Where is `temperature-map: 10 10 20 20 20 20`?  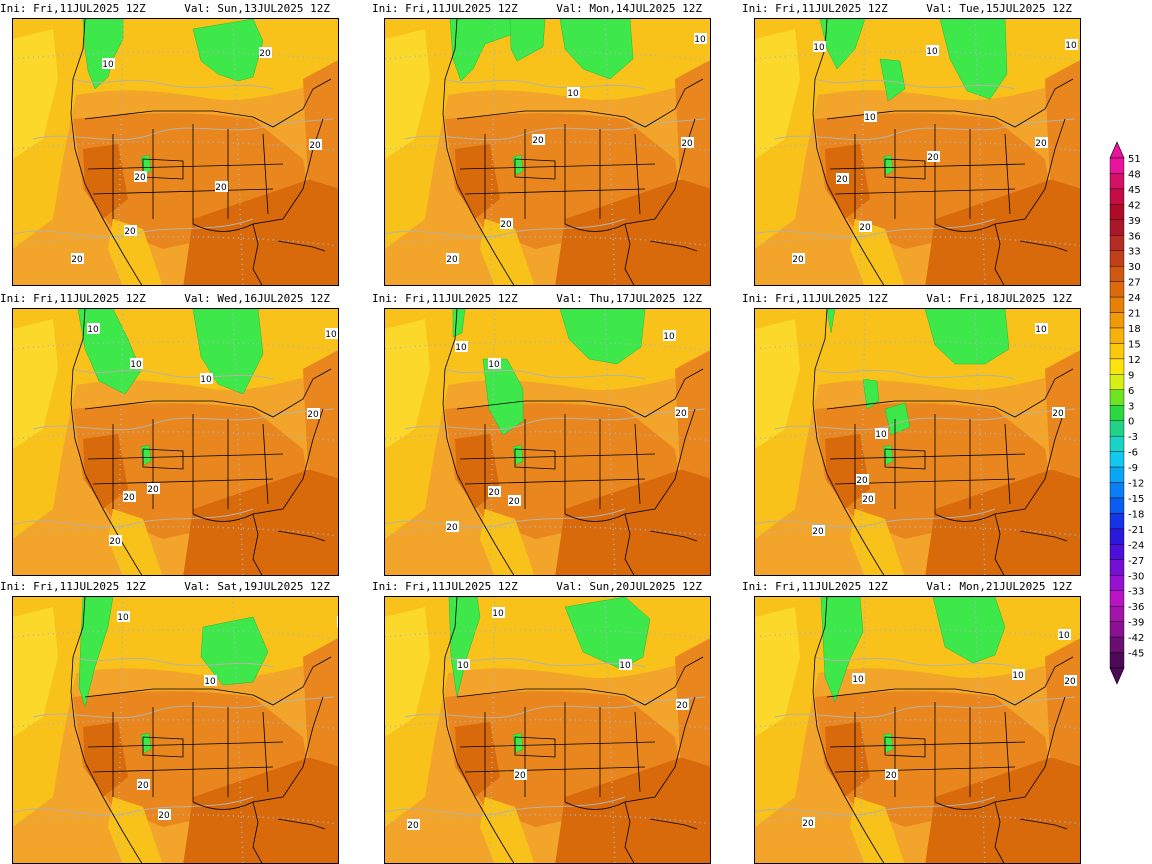
temperature-map: 10 10 20 20 20 20 is located at coordinates (917, 442).